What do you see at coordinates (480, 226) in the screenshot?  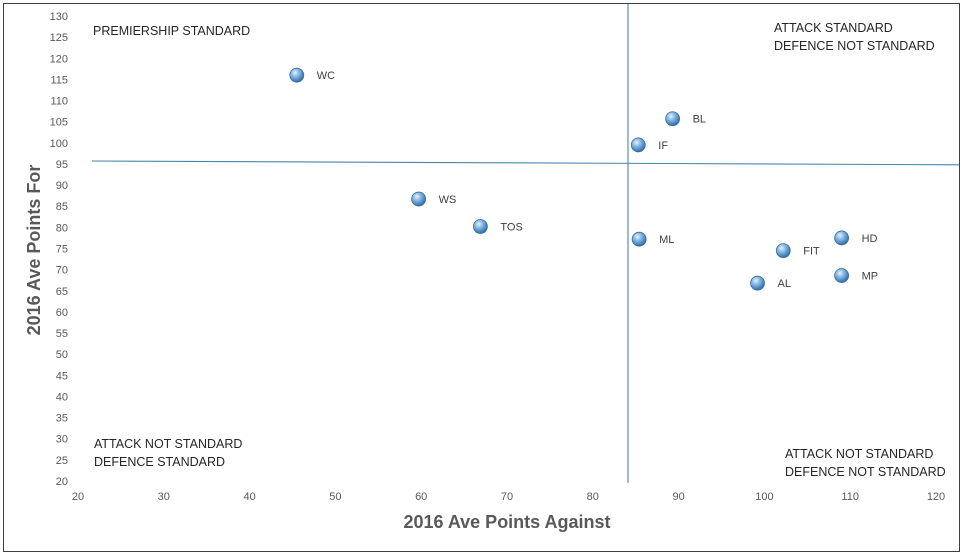 I see `data-point-tos` at bounding box center [480, 226].